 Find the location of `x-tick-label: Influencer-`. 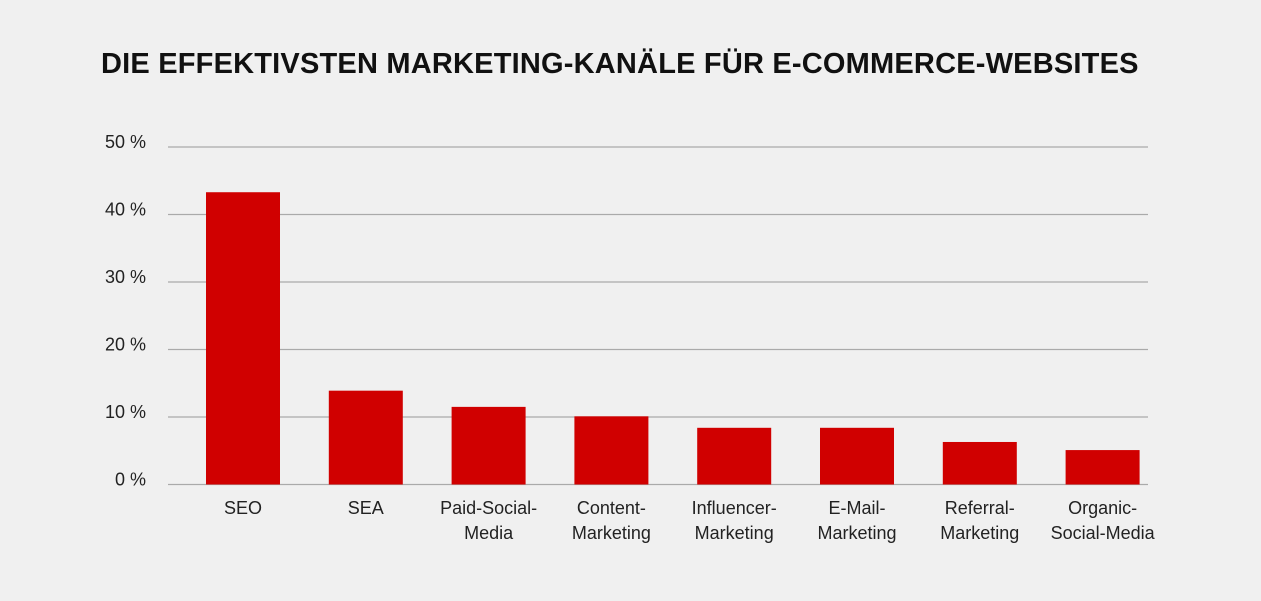

x-tick-label: Influencer- is located at coordinates (734, 508).